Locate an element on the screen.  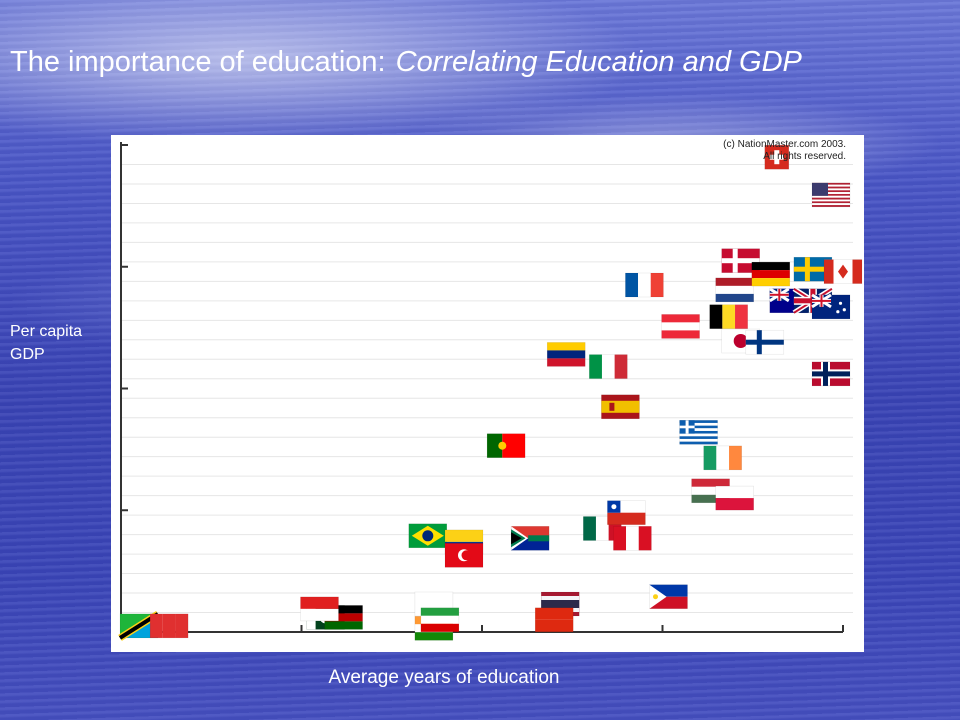
flag-marker-italy is located at coordinates (608, 366).